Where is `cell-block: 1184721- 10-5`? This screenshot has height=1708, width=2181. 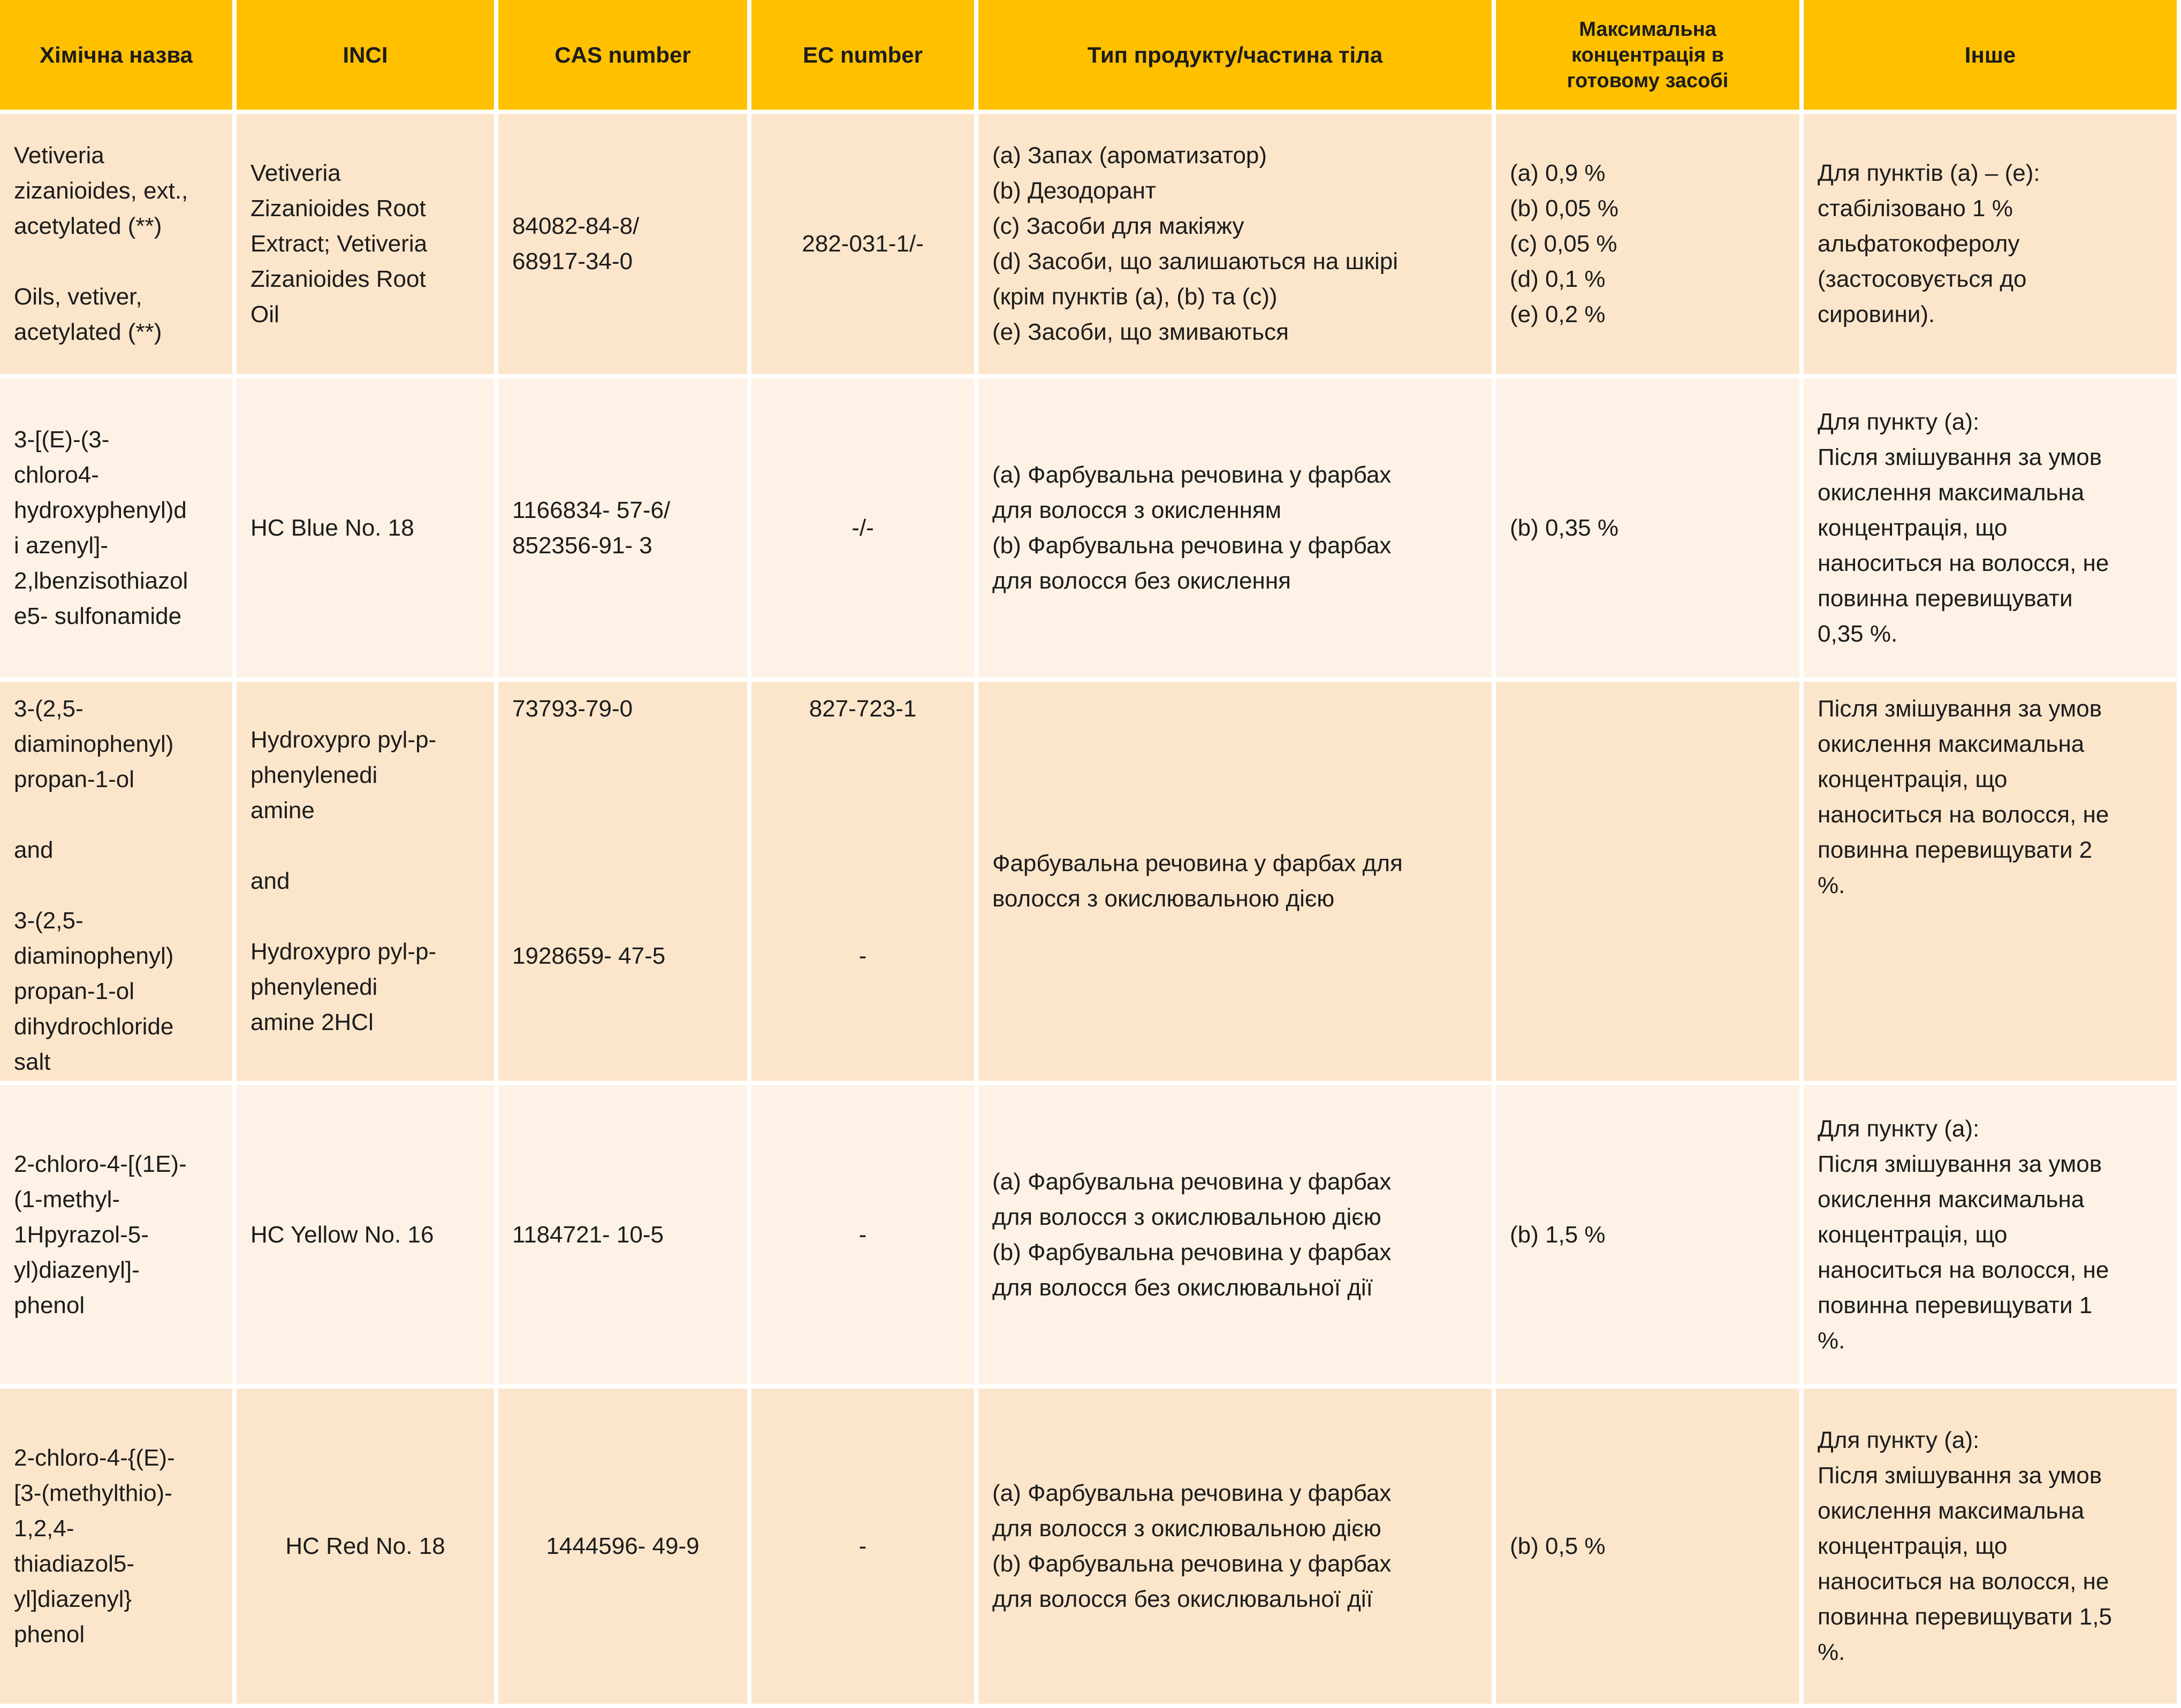 cell-block: 1184721- 10-5 is located at coordinates (622, 1235).